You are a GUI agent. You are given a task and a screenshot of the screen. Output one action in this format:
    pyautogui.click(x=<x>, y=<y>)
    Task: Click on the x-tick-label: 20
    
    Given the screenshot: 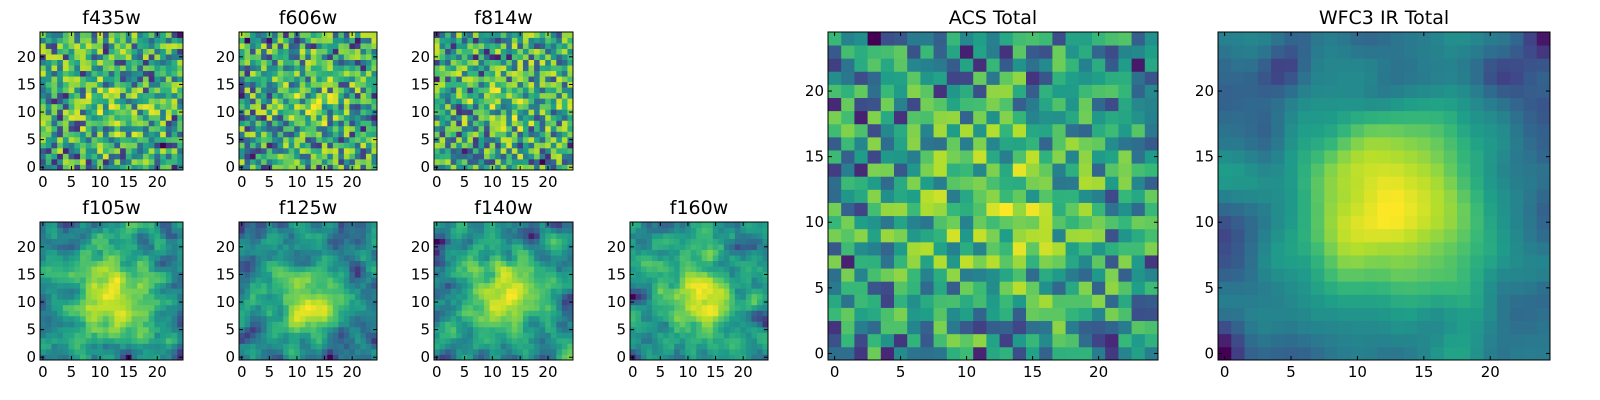 What is the action you would take?
    pyautogui.click(x=547, y=182)
    